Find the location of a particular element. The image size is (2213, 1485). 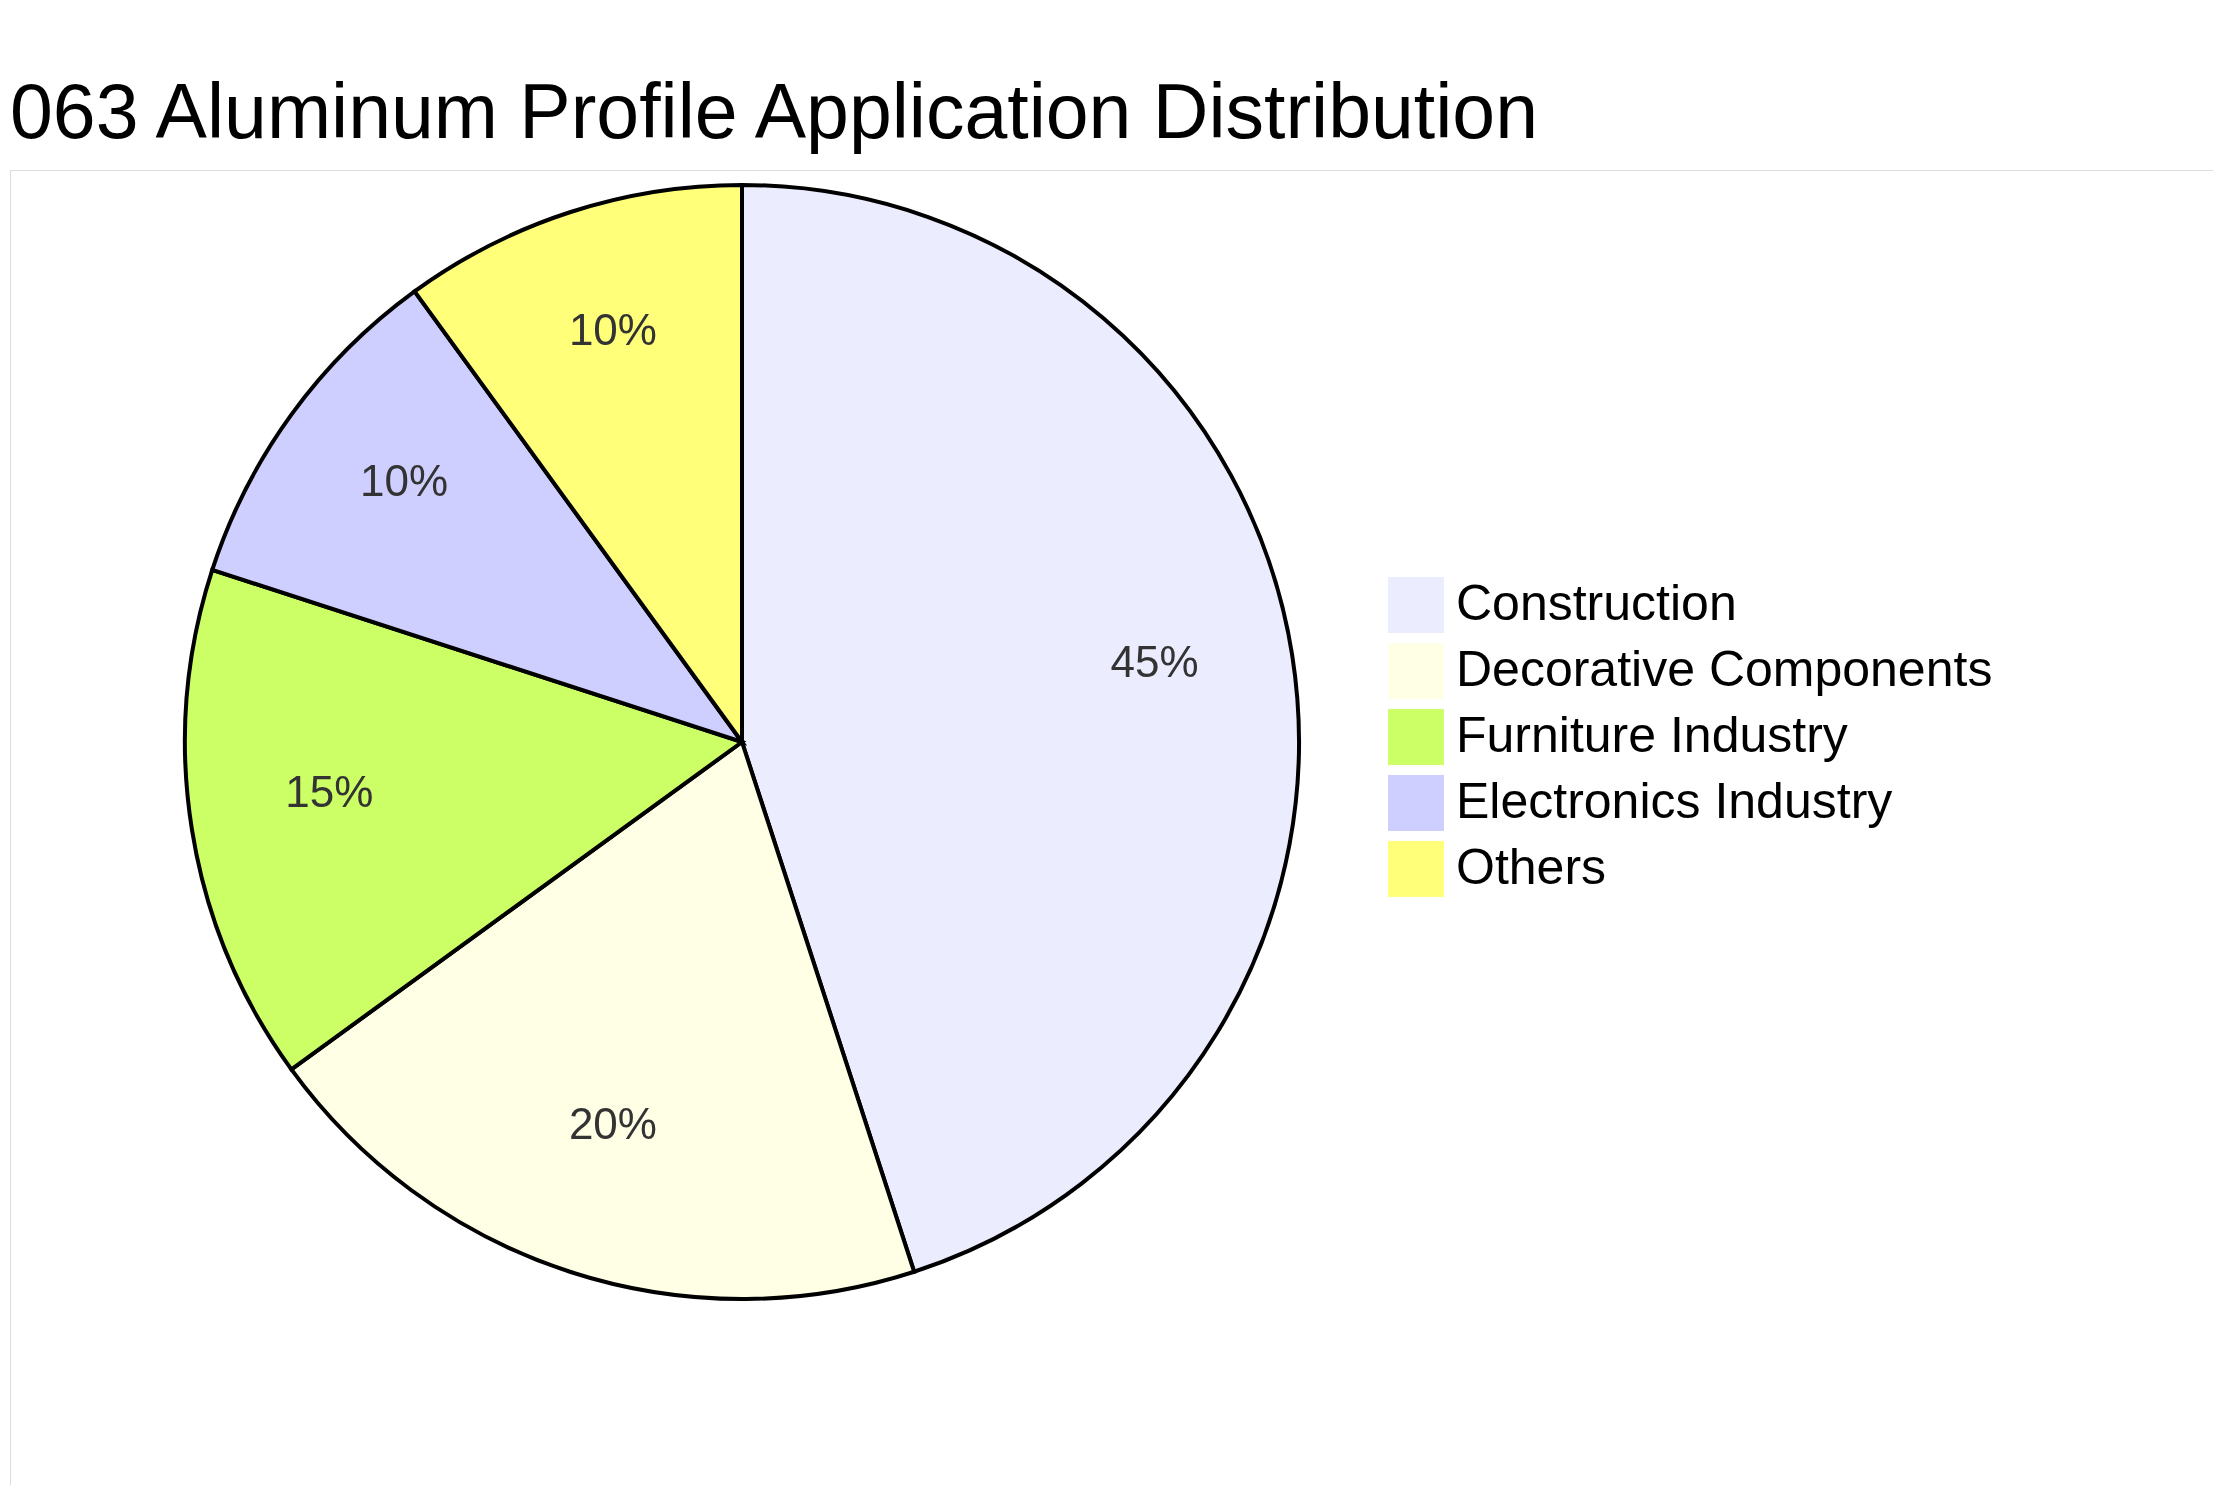

data-label: 15% is located at coordinates (329, 792).